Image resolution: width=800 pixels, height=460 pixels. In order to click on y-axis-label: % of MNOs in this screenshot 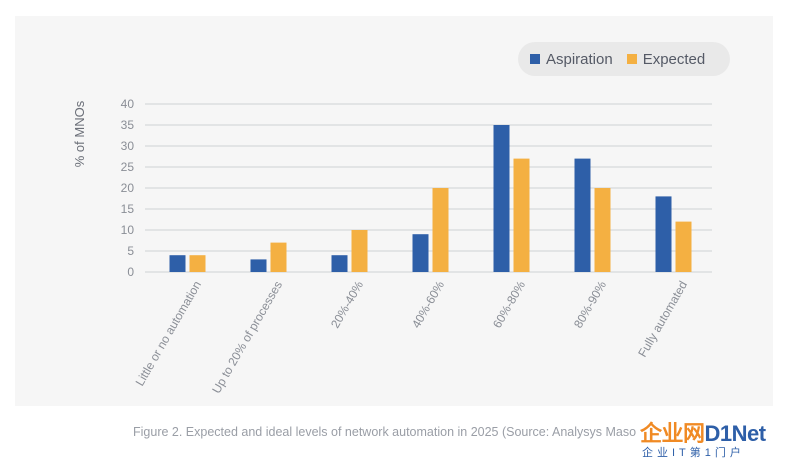, I will do `click(79, 133)`.